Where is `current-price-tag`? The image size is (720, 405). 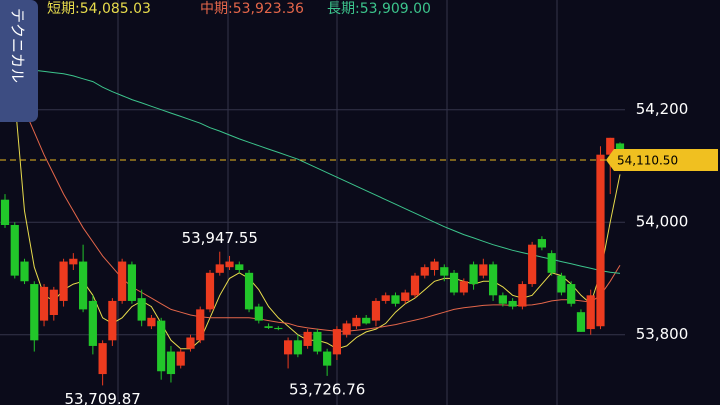 current-price-tag is located at coordinates (662, 160).